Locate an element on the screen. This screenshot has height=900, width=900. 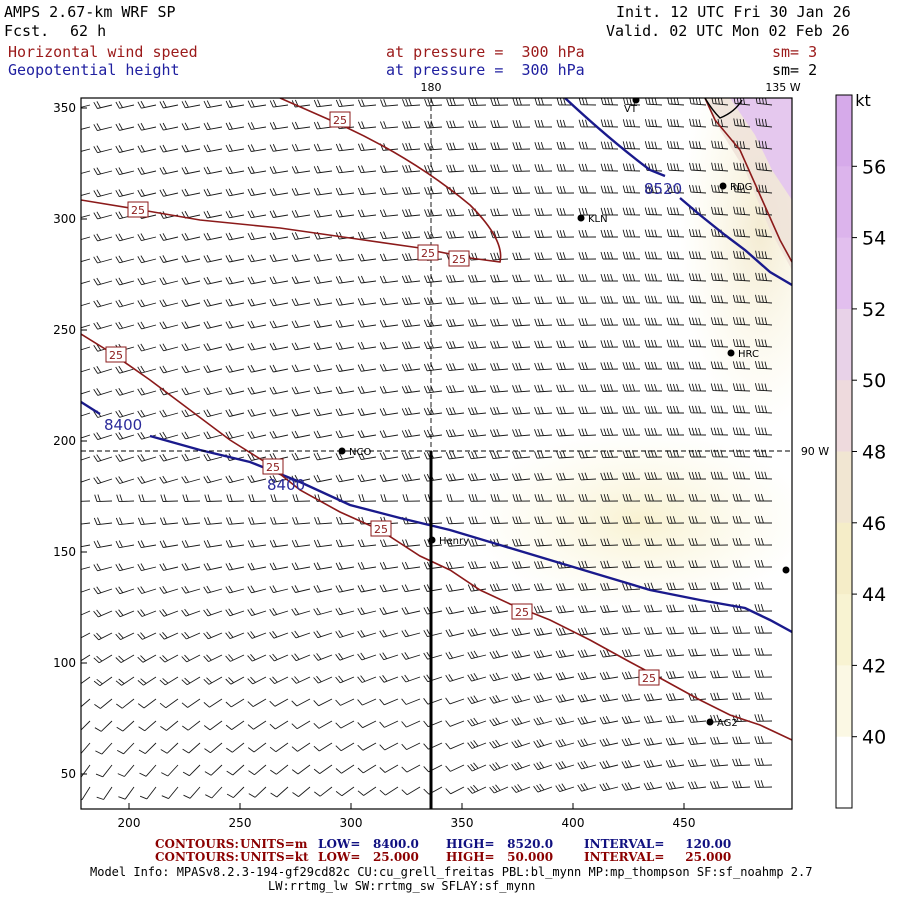
colorbar-unit: kt is located at coordinates (863, 100).